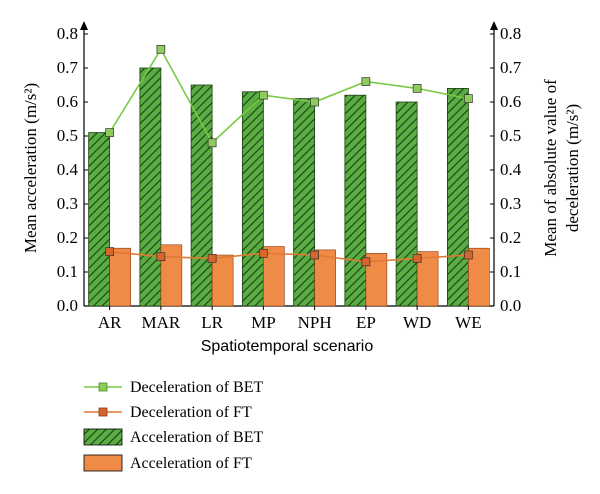 The height and width of the screenshot is (494, 600). I want to click on x-tick-label: EP, so click(366, 322).